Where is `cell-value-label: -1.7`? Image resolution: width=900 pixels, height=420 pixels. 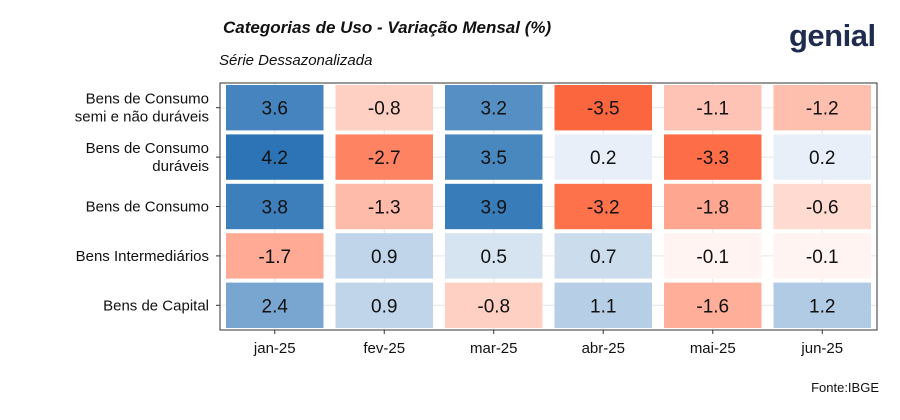
cell-value-label: -1.7 is located at coordinates (274, 257).